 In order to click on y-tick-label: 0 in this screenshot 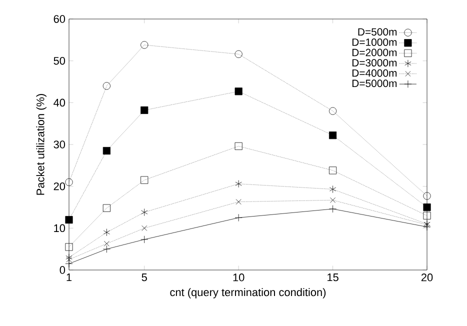, I will do `click(63, 270)`.